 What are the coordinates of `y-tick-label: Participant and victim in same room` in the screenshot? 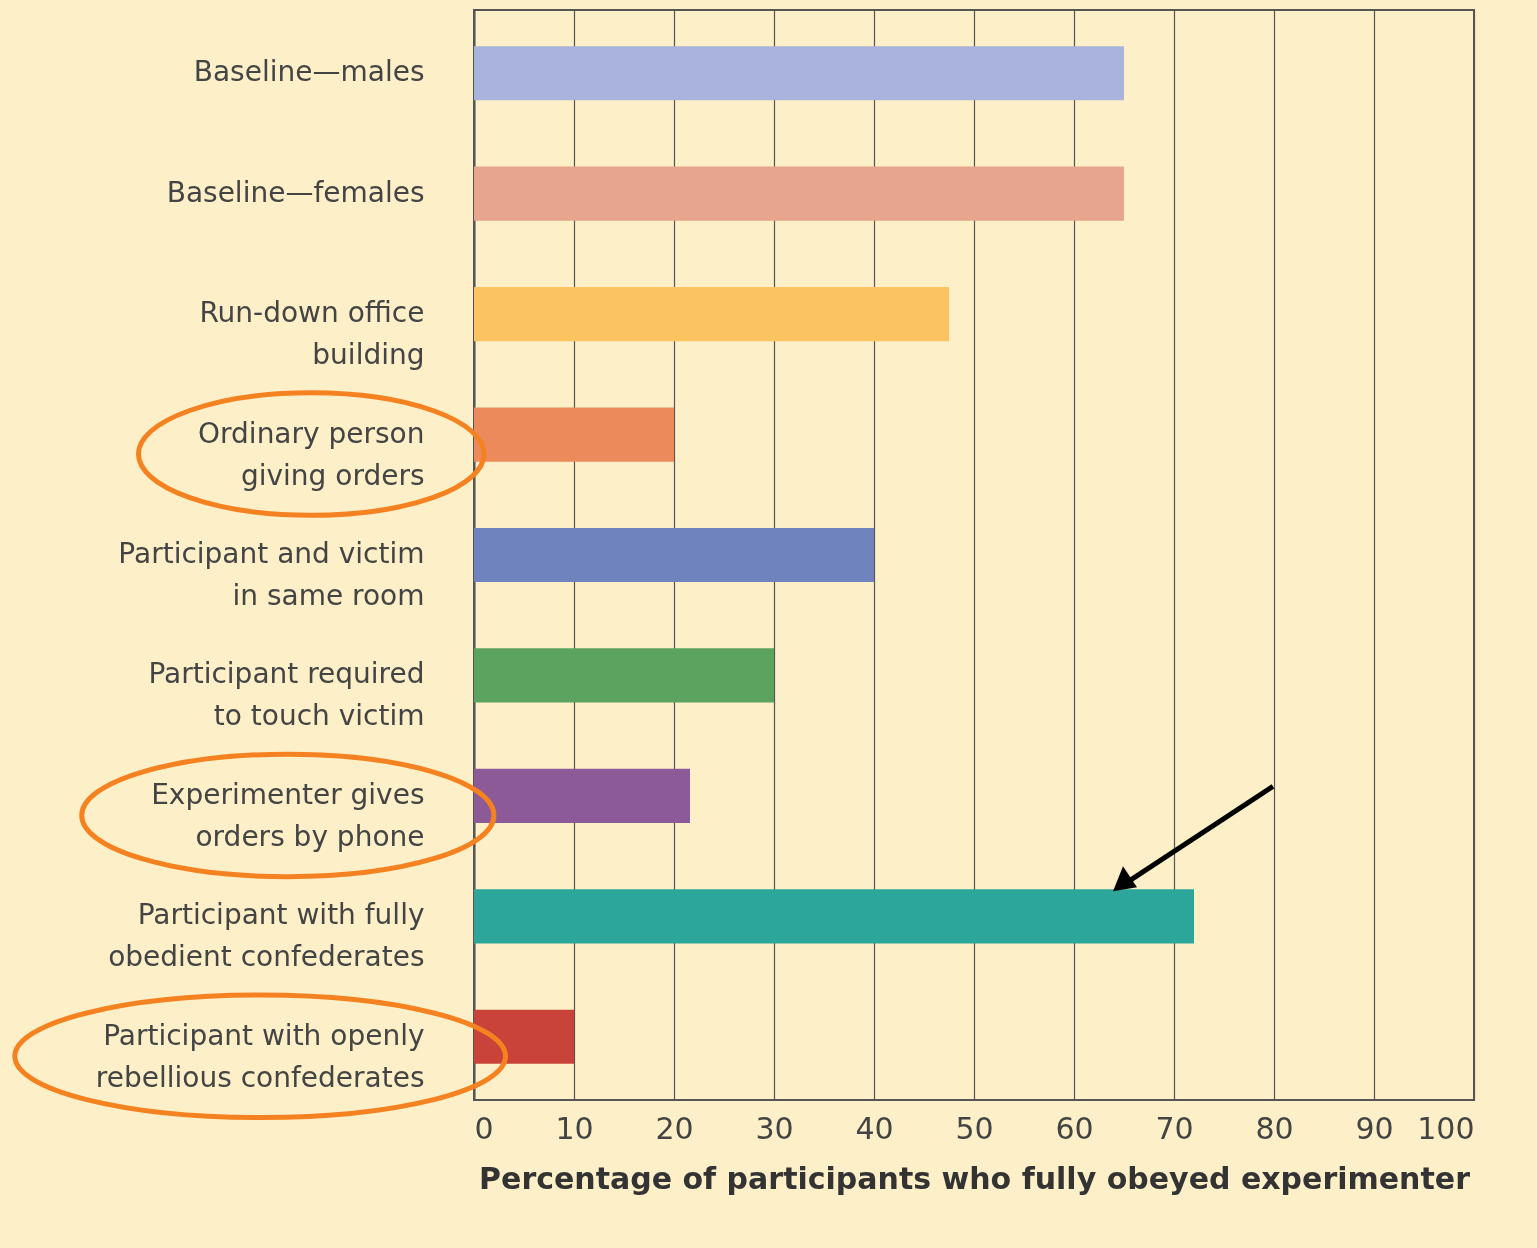 It's located at (271, 574).